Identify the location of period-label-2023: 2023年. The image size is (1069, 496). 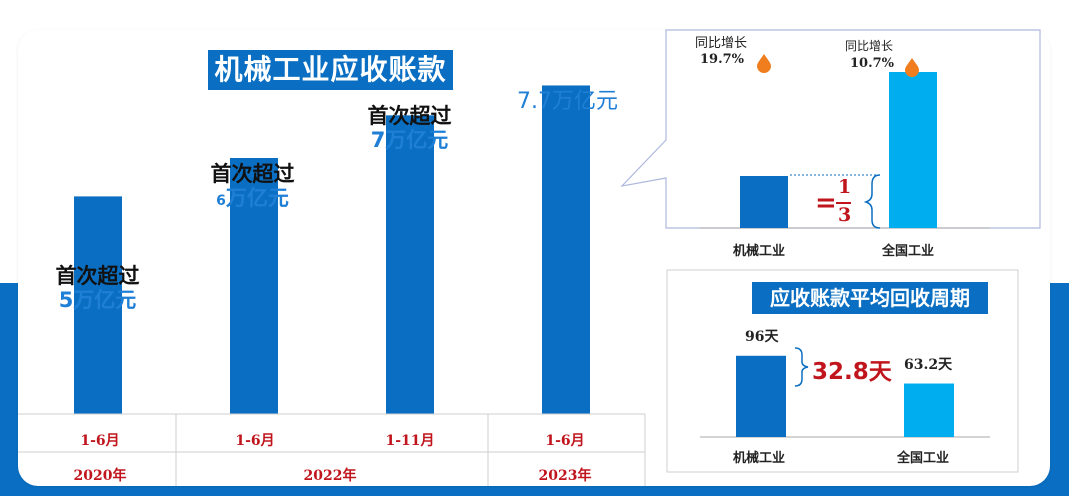
(565, 476).